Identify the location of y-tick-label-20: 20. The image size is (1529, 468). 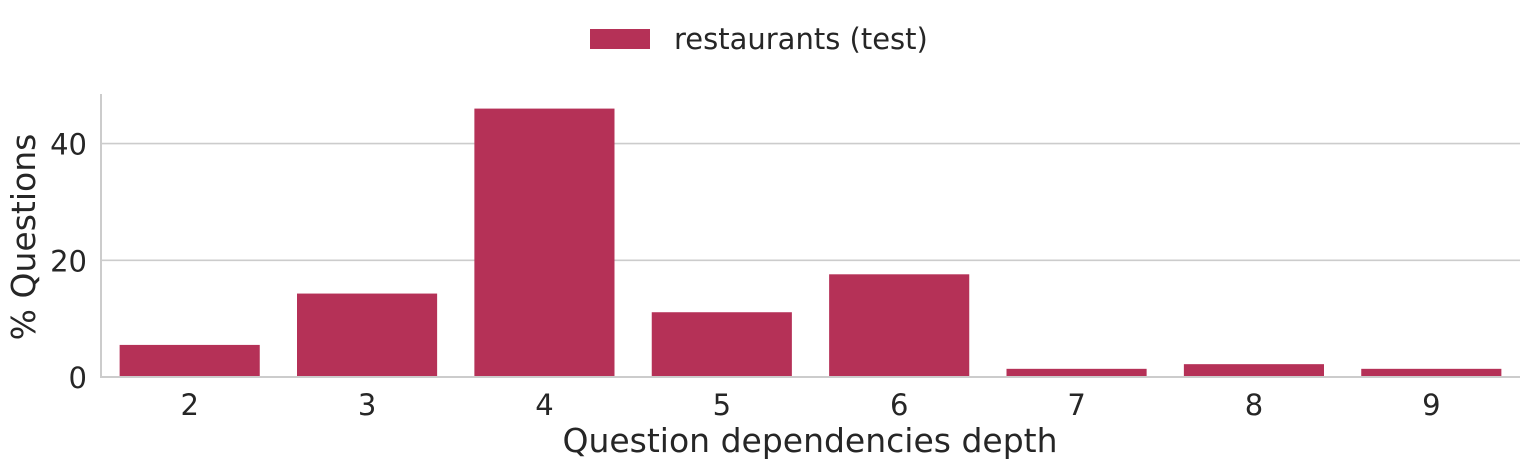
(68, 261).